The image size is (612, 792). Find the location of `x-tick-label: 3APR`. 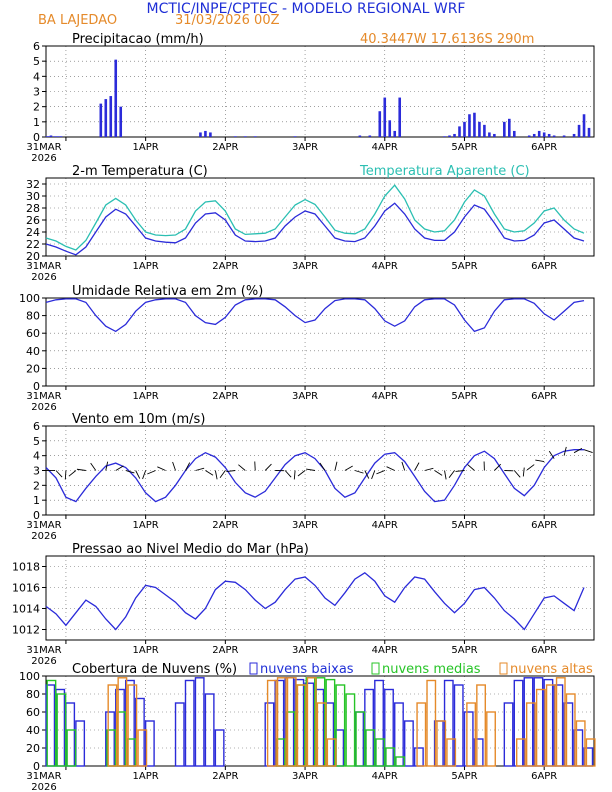

x-tick-label: 3APR is located at coordinates (305, 525).